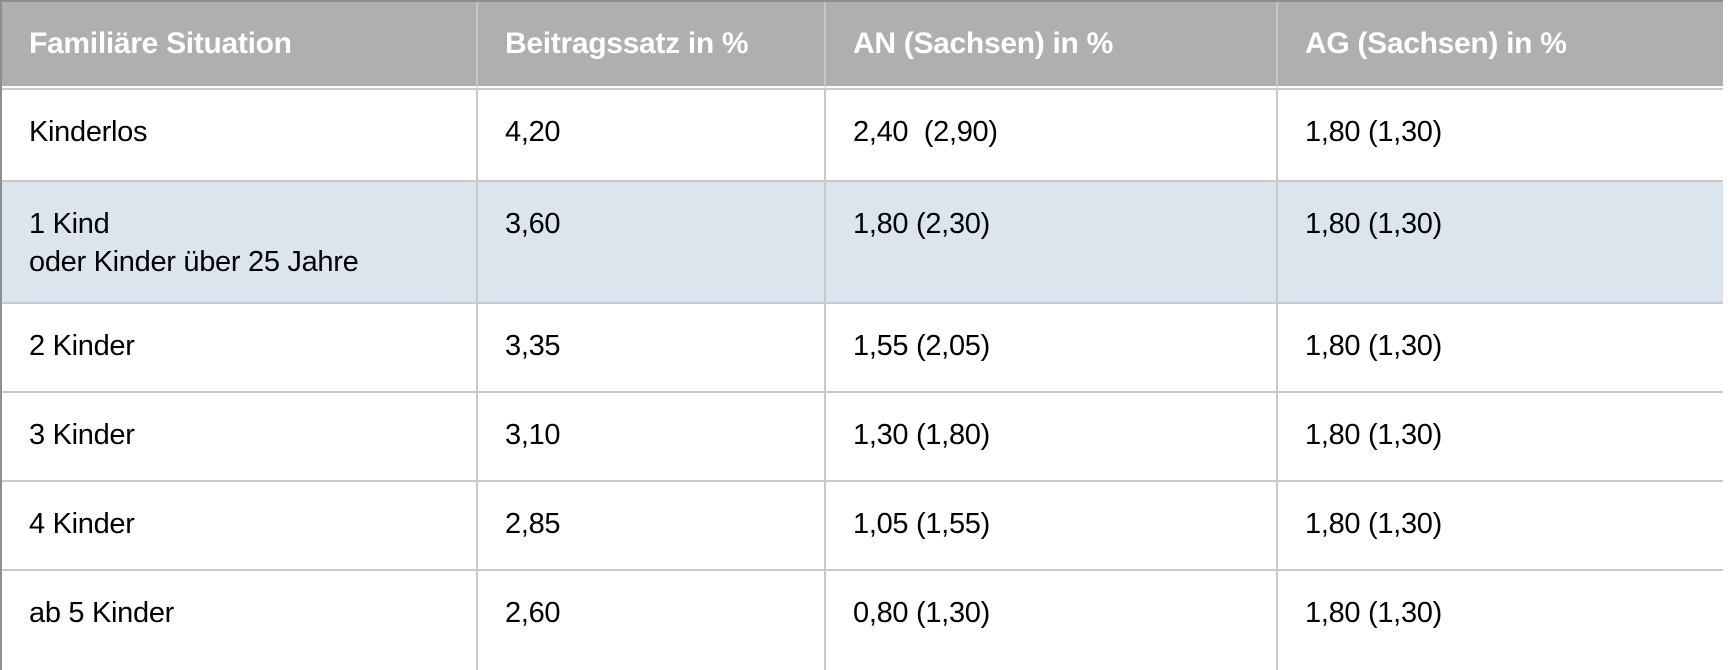 The width and height of the screenshot is (1730, 670). I want to click on cell-situation: 3 Kinder, so click(240, 435).